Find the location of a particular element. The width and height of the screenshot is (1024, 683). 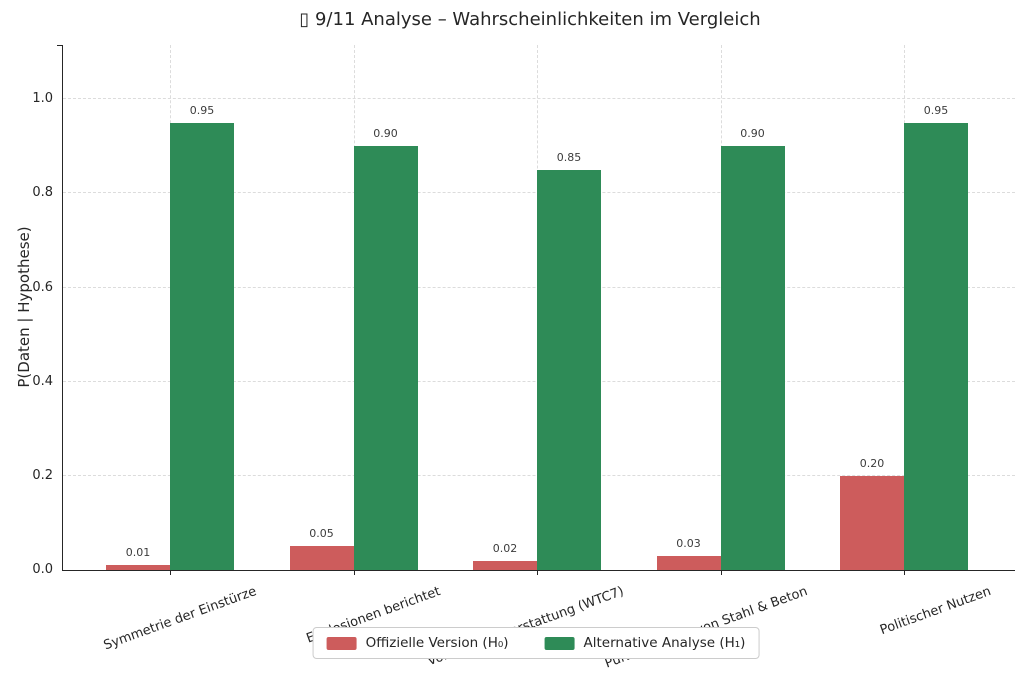

y-tick-mark is located at coordinates (59, 45).